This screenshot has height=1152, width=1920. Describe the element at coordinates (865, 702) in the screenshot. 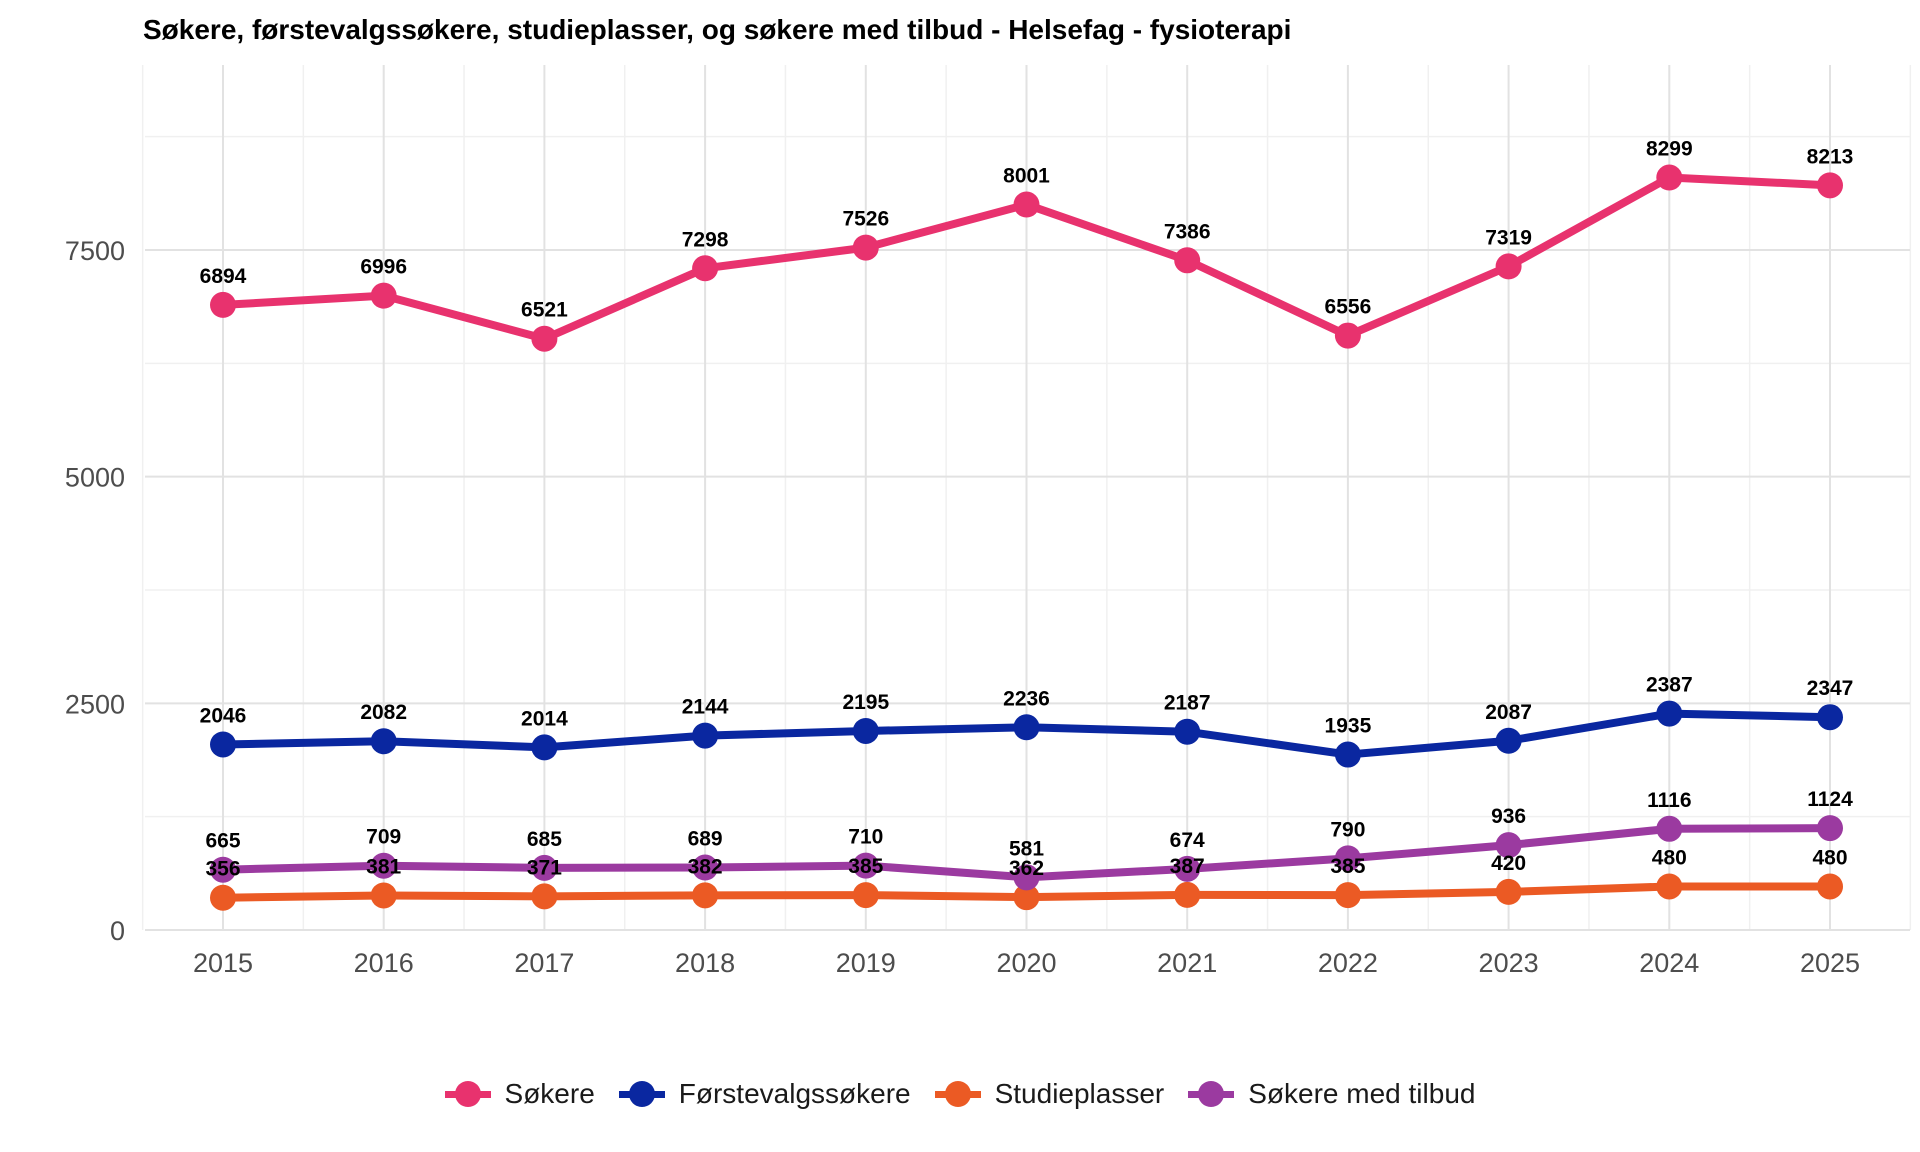

I see `data-label: 2195` at that location.